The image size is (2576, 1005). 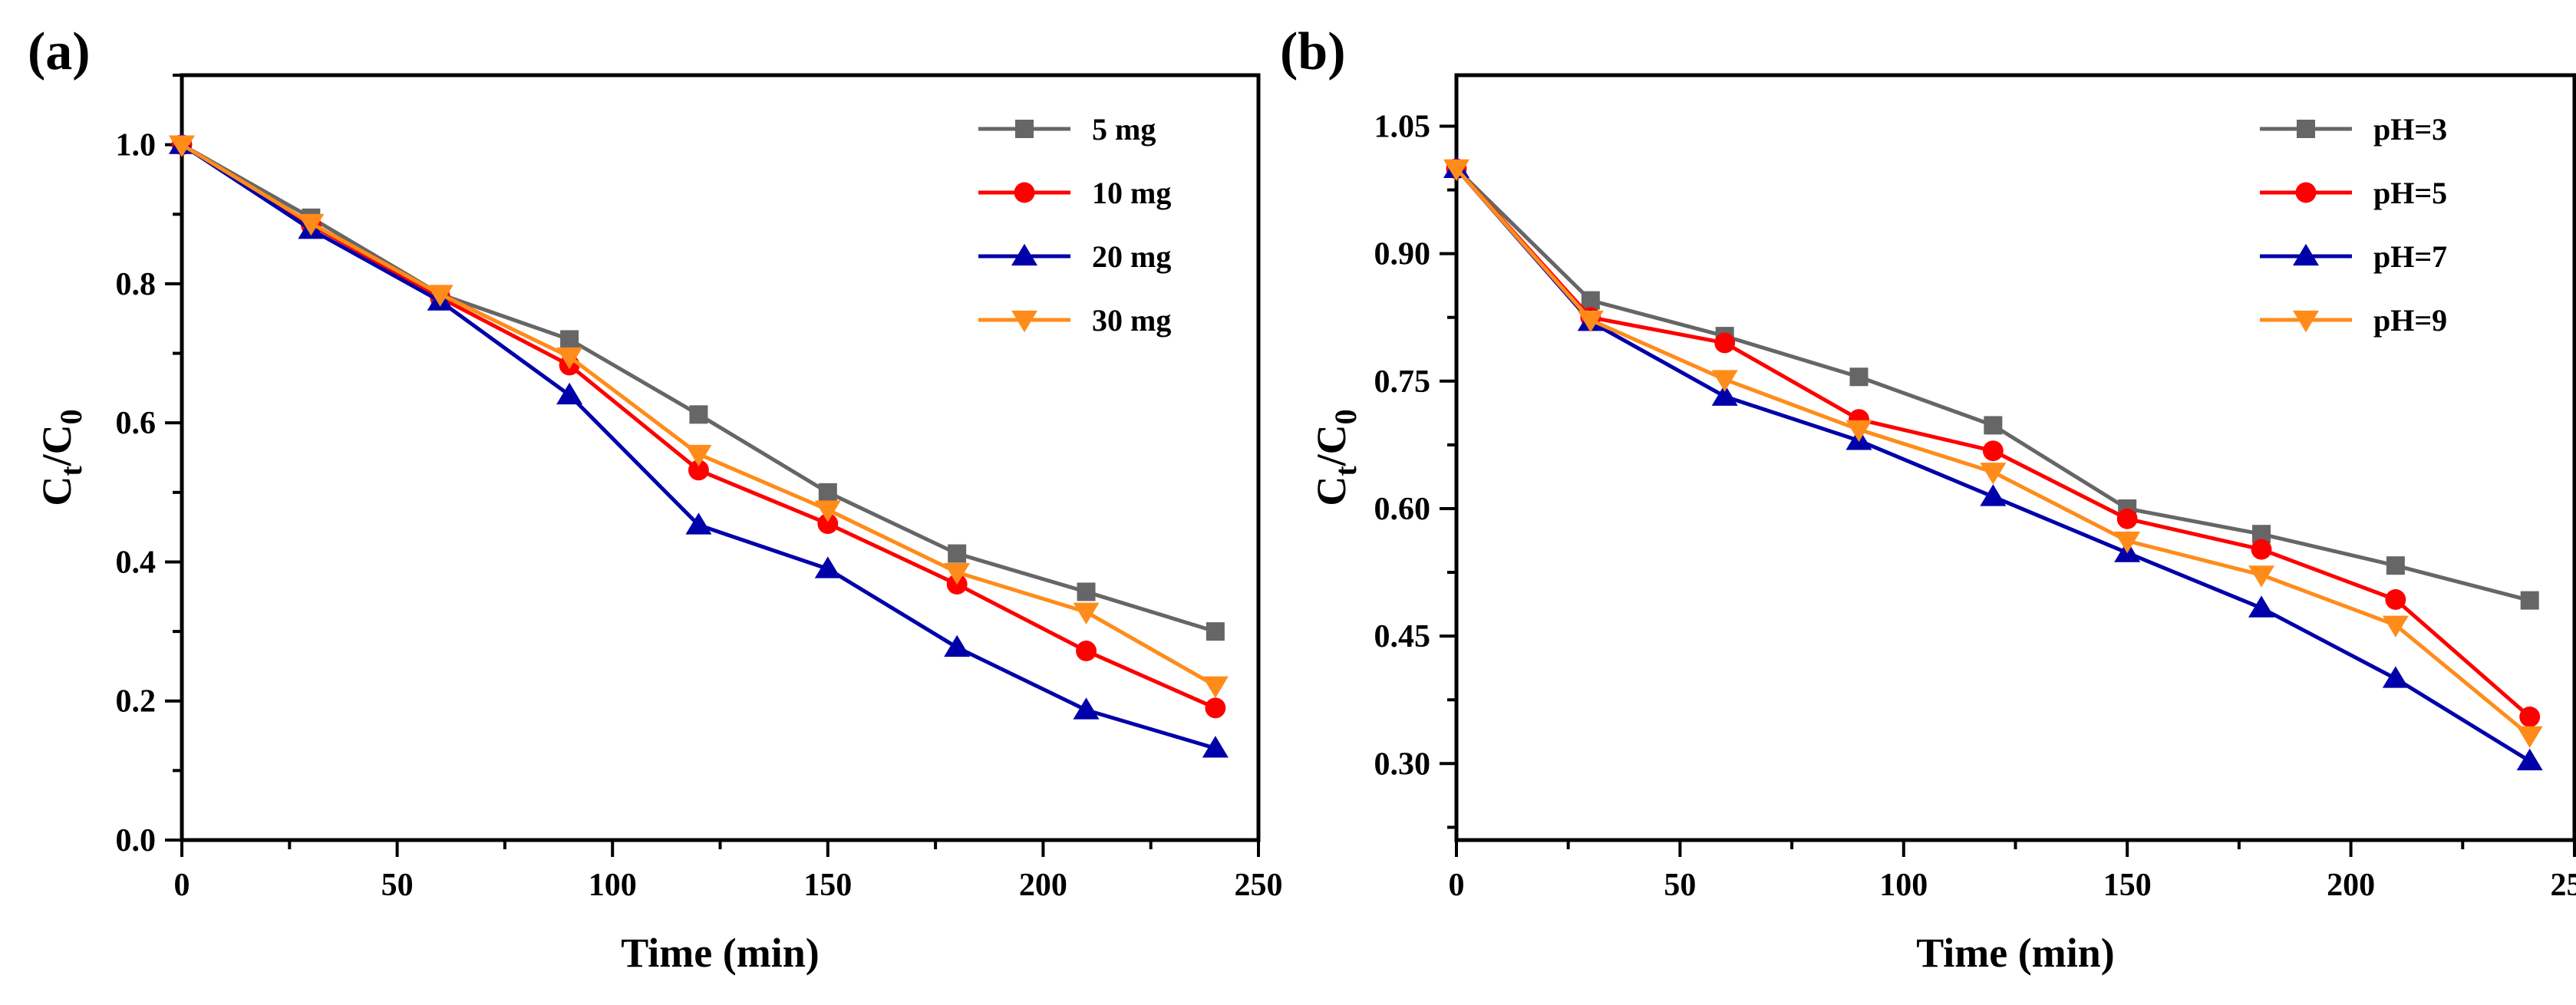 I want to click on y-tick-label: 0.75, so click(x=1402, y=382).